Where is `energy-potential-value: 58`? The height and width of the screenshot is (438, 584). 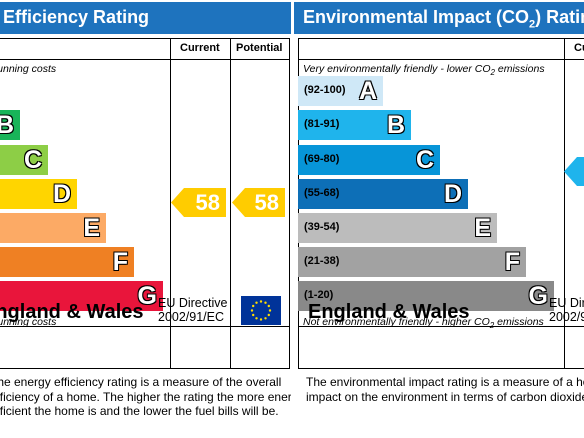
energy-potential-value: 58 is located at coordinates (266, 202).